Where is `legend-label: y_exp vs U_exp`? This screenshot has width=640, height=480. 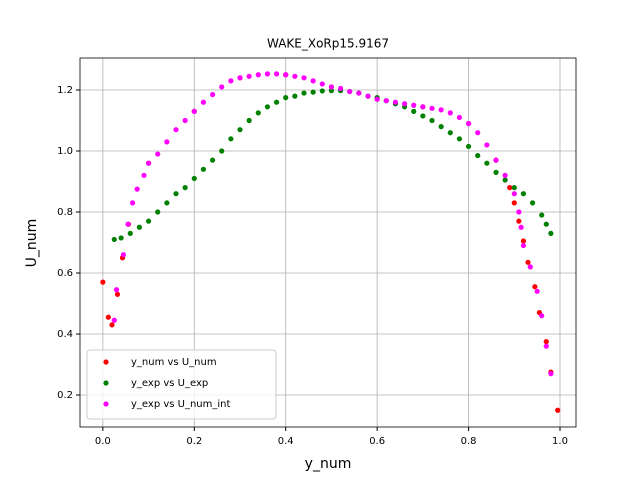
legend-label: y_exp vs U_exp is located at coordinates (169, 383).